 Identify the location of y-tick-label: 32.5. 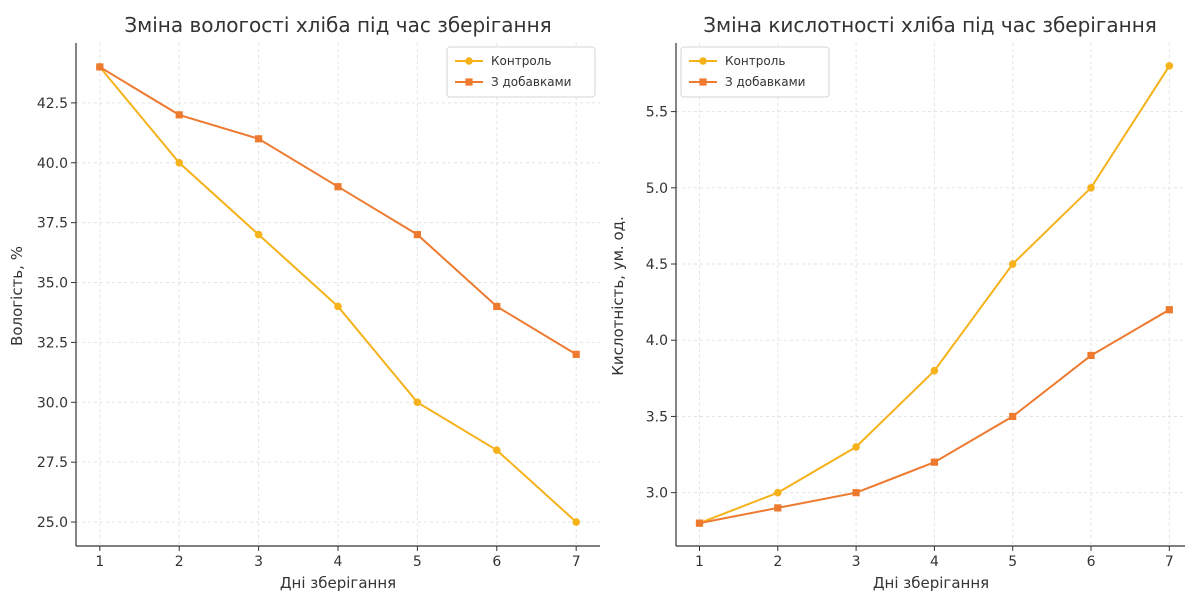
(52, 343).